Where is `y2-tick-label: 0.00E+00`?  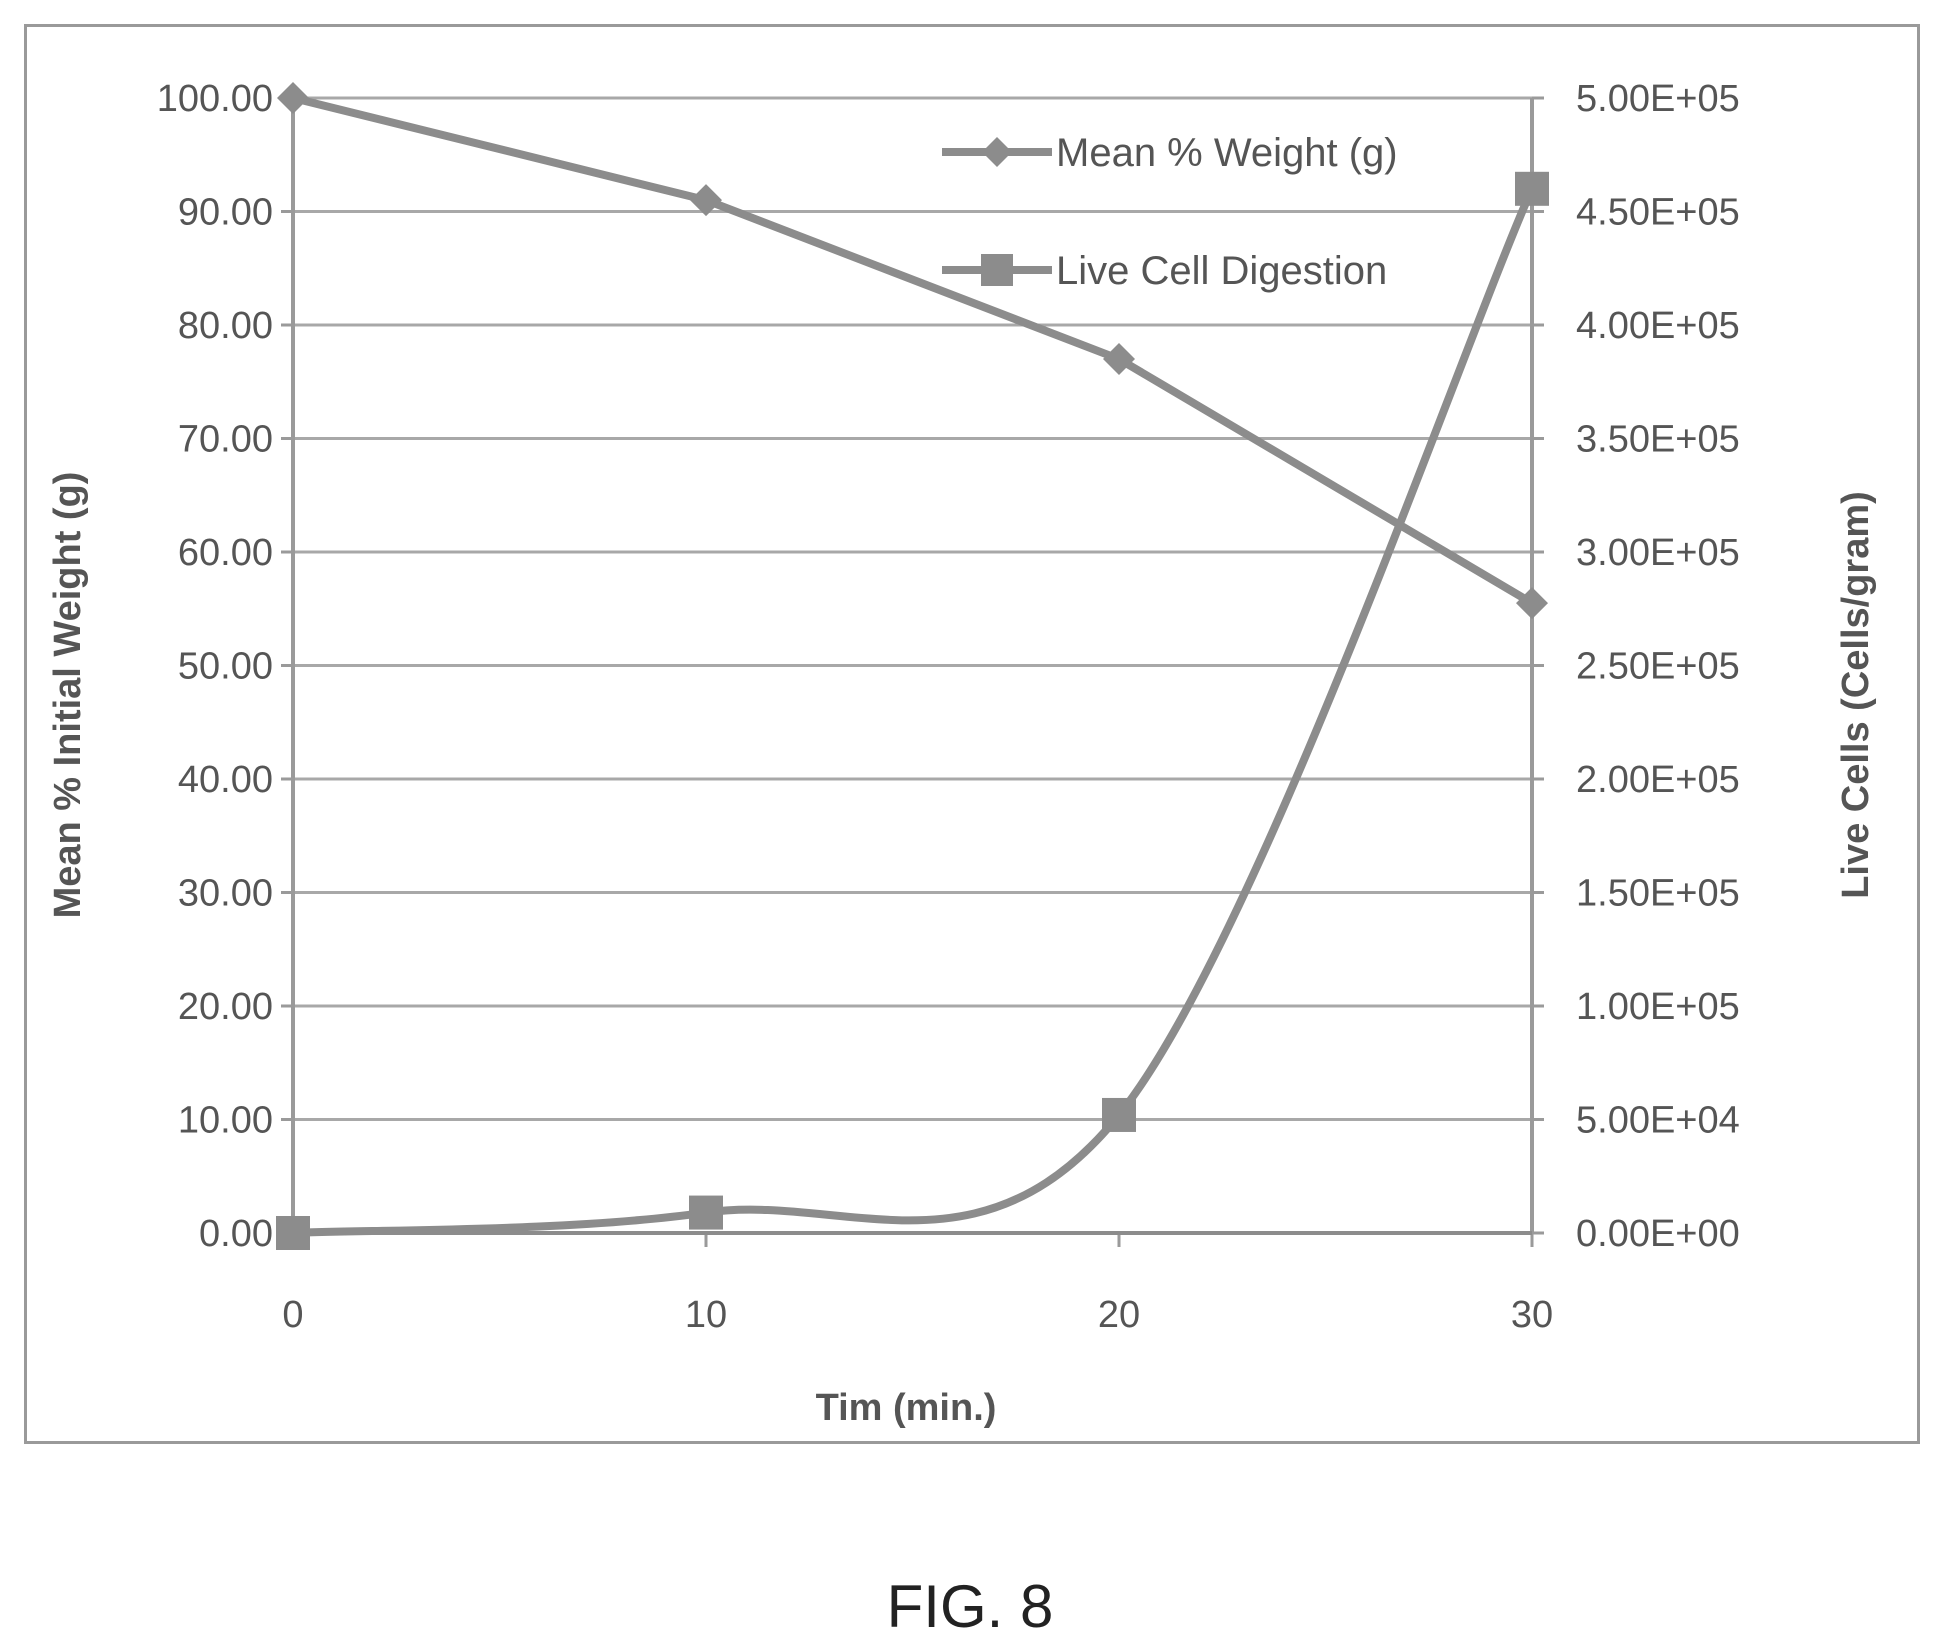
y2-tick-label: 0.00E+00 is located at coordinates (1658, 1234).